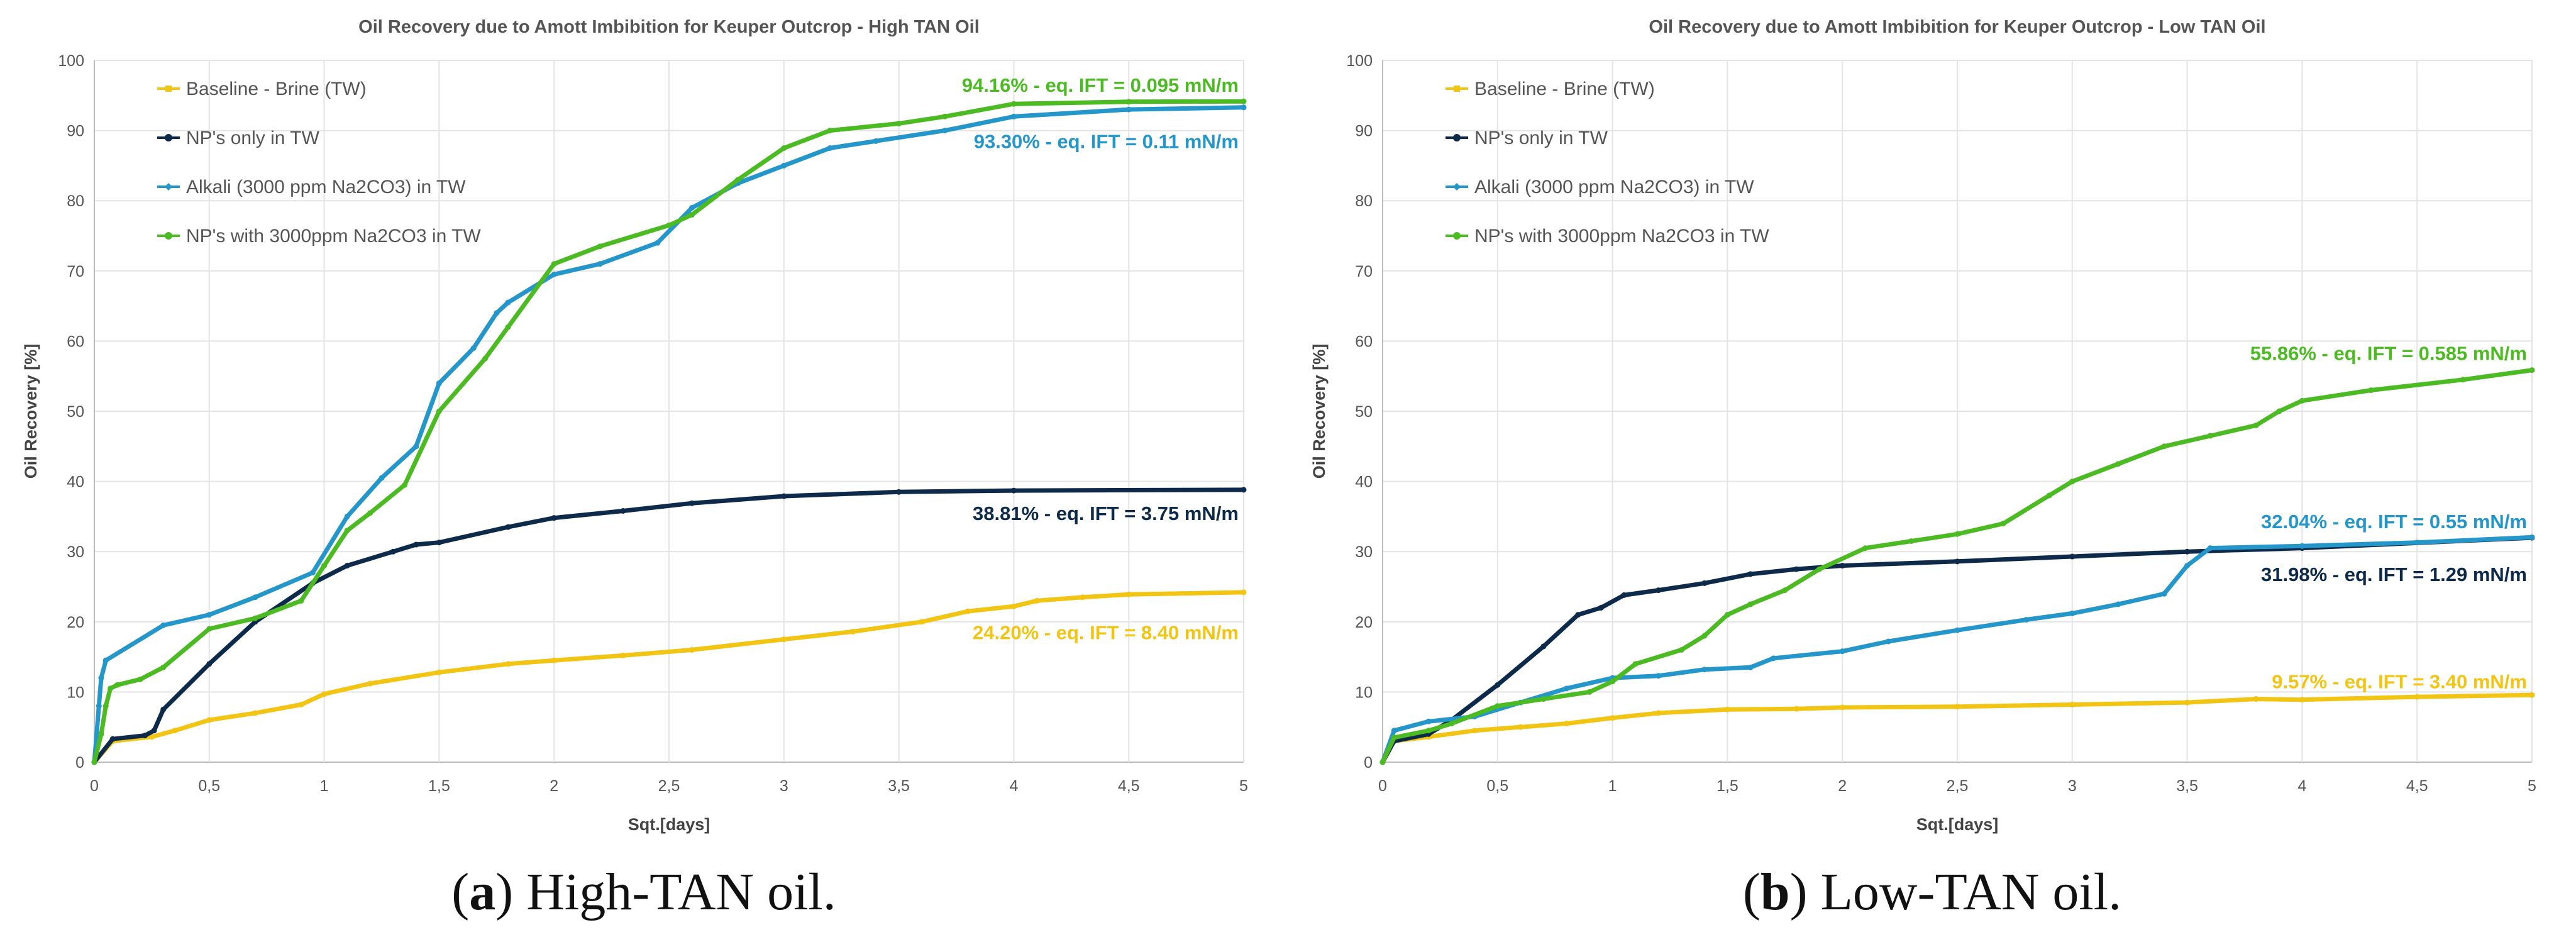  What do you see at coordinates (209, 786) in the screenshot?
I see `x-tick-label: 0,5` at bounding box center [209, 786].